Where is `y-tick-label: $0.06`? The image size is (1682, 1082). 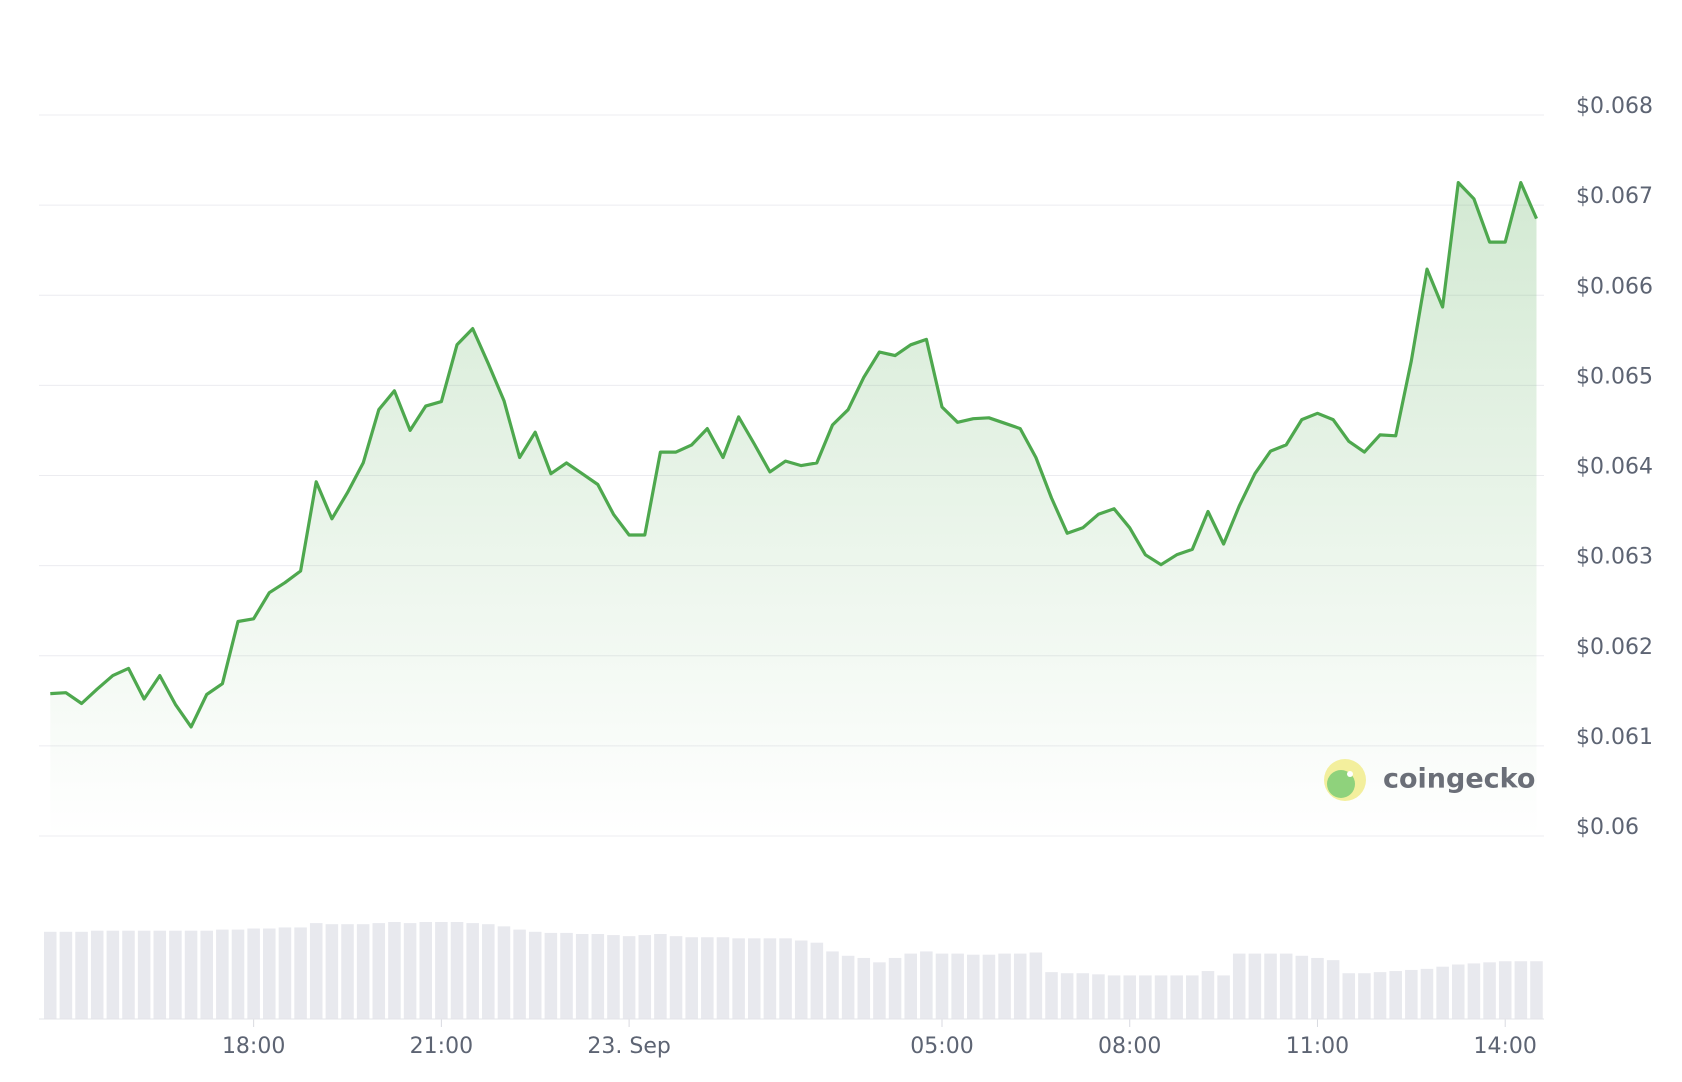
y-tick-label: $0.06 is located at coordinates (1607, 827).